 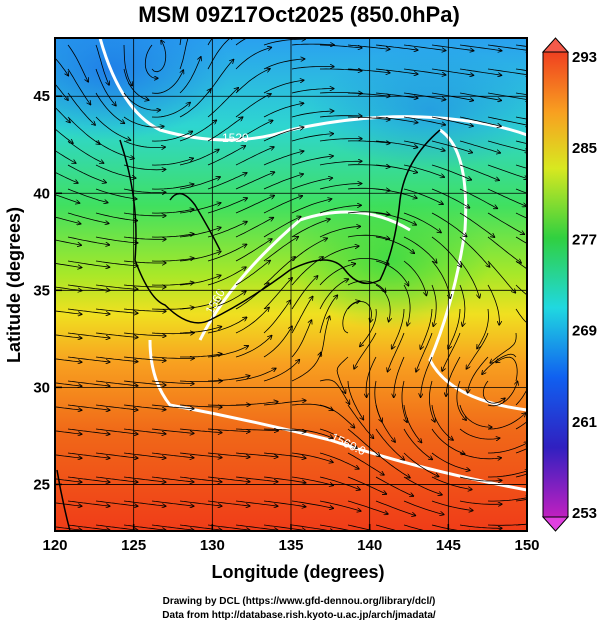 What do you see at coordinates (584, 331) in the screenshot?
I see `colorbar-tick-label: 269` at bounding box center [584, 331].